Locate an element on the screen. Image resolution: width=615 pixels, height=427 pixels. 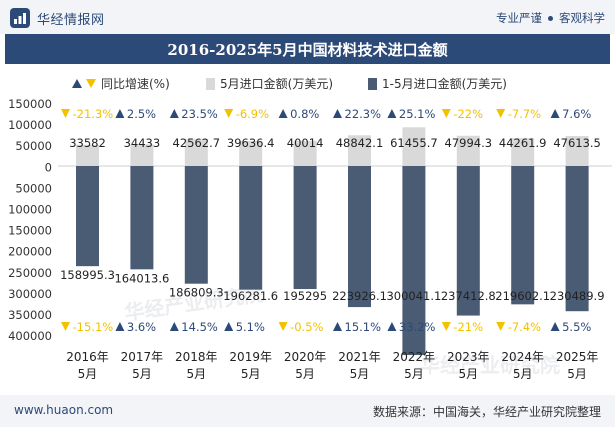
y-tick-label: 400000 is located at coordinates (30, 336).